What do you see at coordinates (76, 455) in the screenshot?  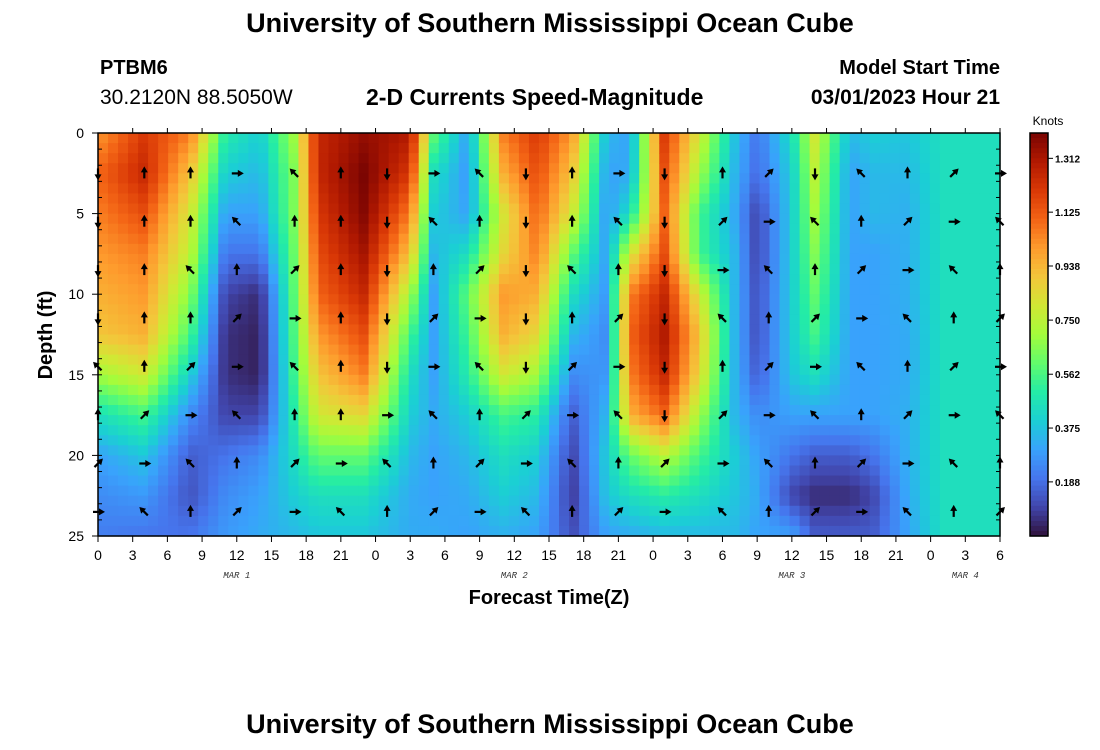 I see `y-tick-label: 20` at bounding box center [76, 455].